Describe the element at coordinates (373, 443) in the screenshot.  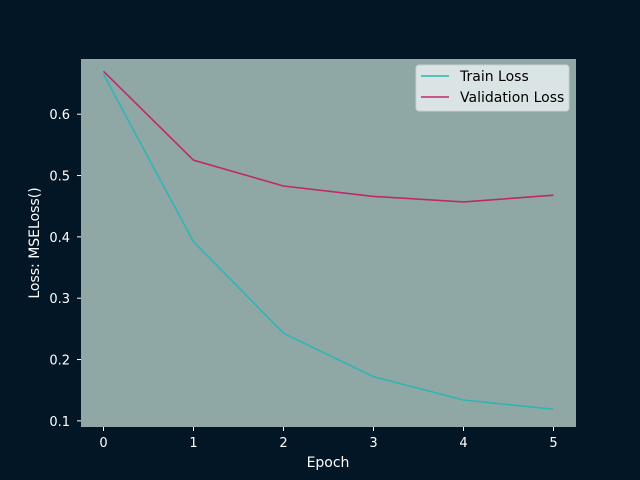
I see `x-tick-label: 3` at that location.